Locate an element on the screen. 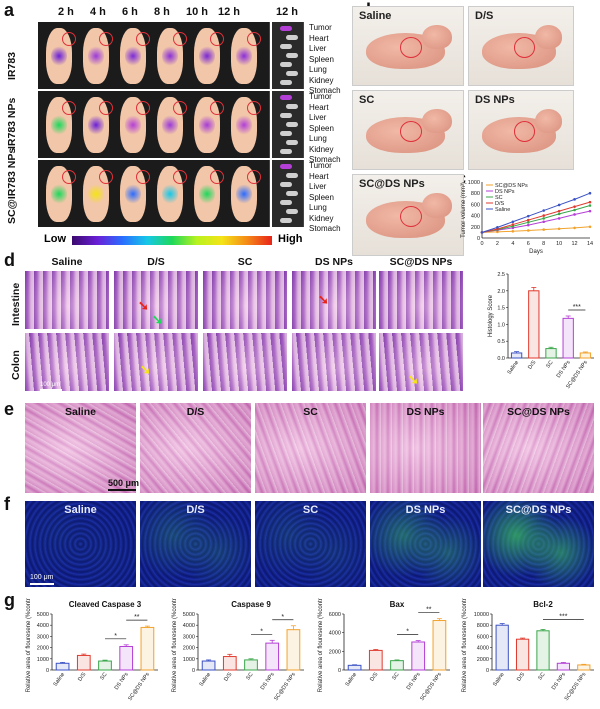  mouse-photo: D/S is located at coordinates (521, 46).